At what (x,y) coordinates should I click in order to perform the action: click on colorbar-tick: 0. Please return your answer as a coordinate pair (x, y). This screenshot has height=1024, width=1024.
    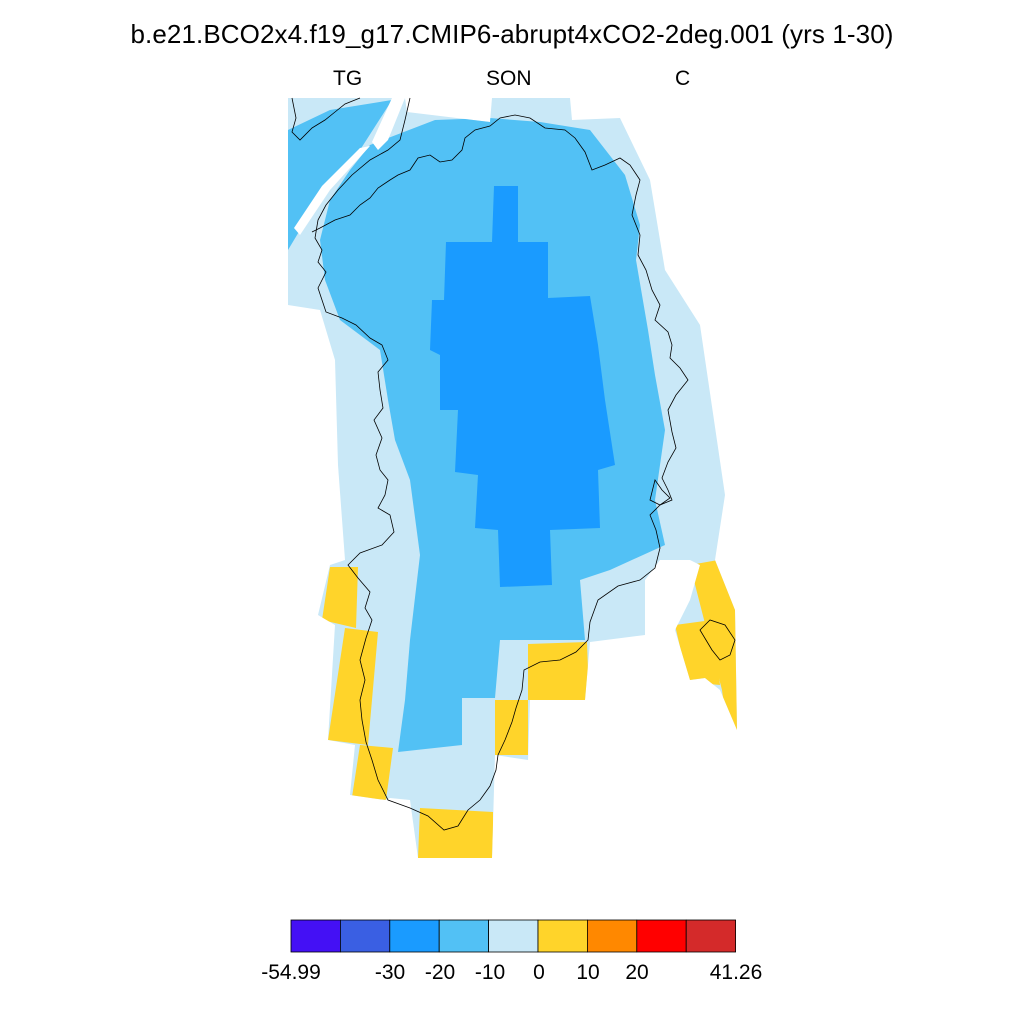
    Looking at the image, I should click on (539, 972).